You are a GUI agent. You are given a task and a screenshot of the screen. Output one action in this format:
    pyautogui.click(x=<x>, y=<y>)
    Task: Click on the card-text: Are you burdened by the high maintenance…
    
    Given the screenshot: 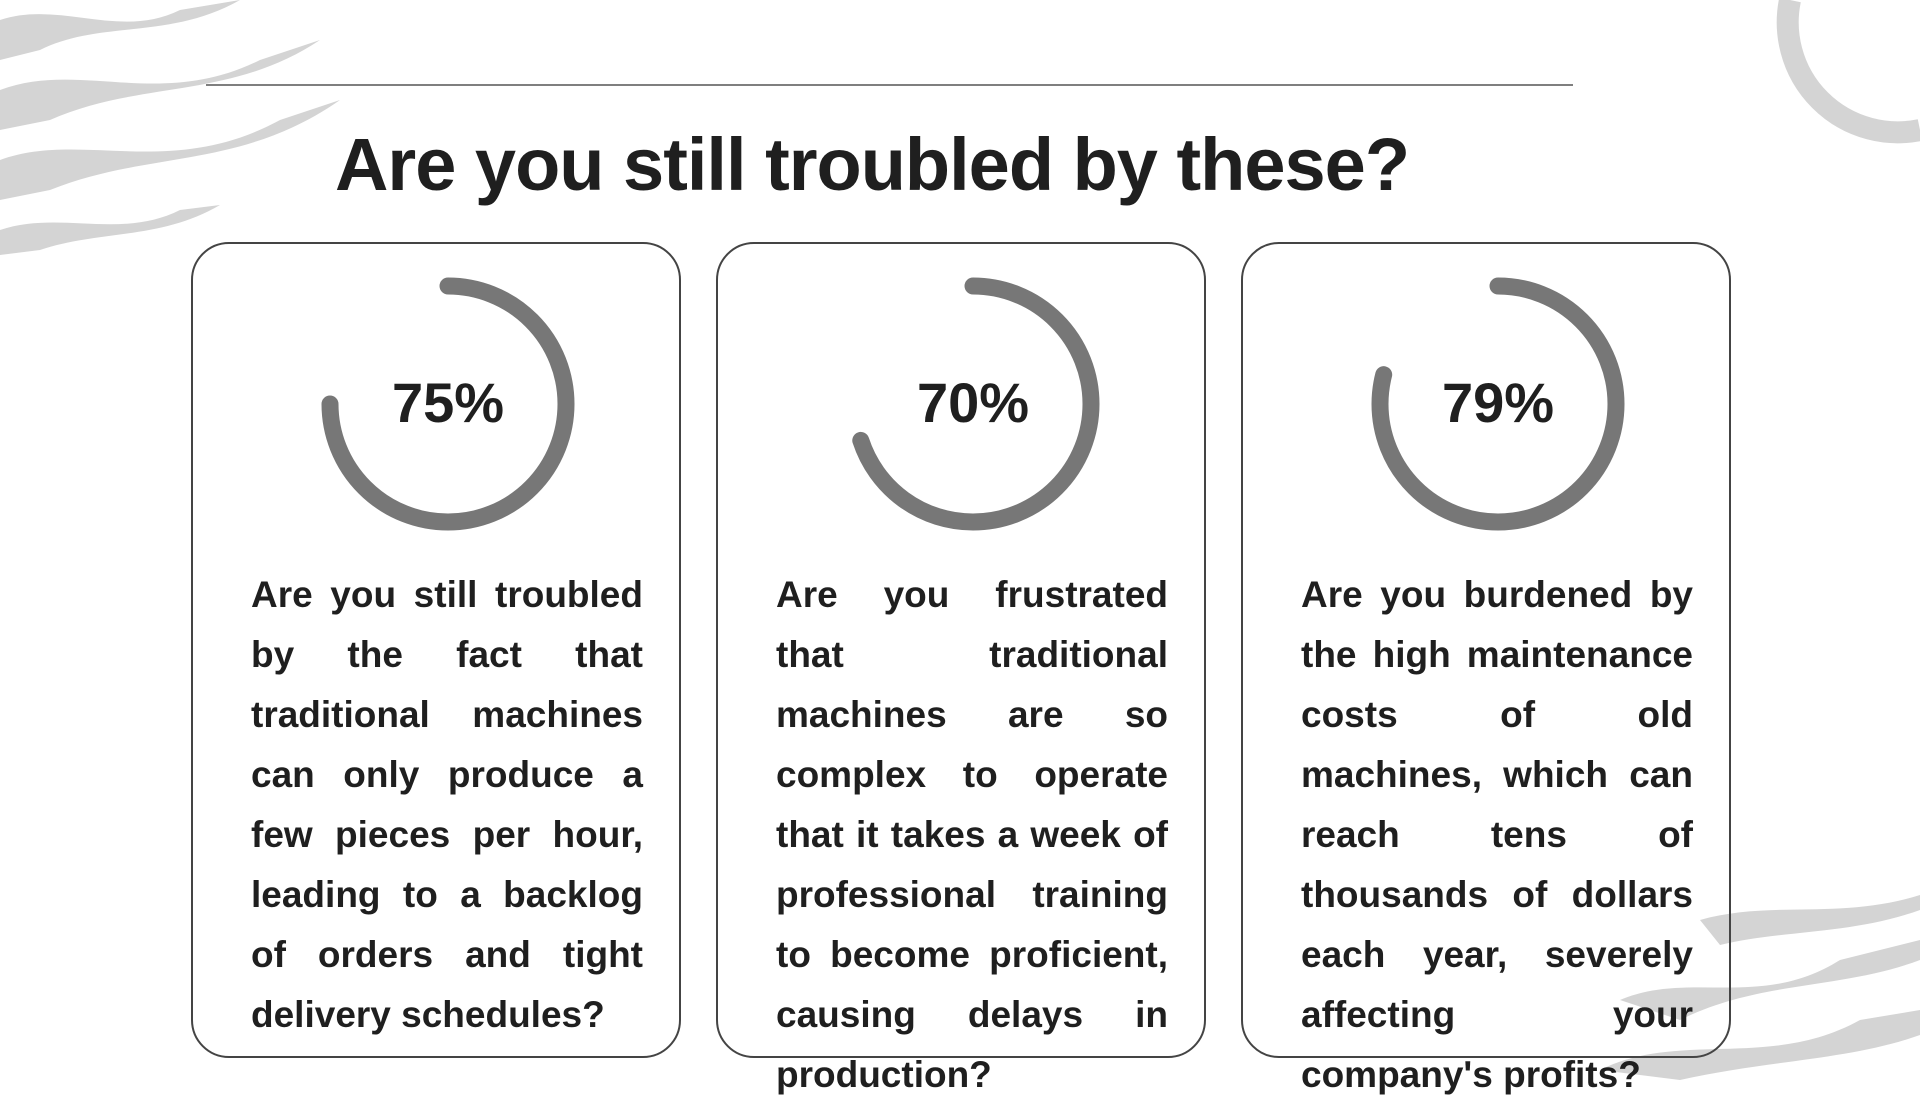 What is the action you would take?
    pyautogui.click(x=1497, y=834)
    